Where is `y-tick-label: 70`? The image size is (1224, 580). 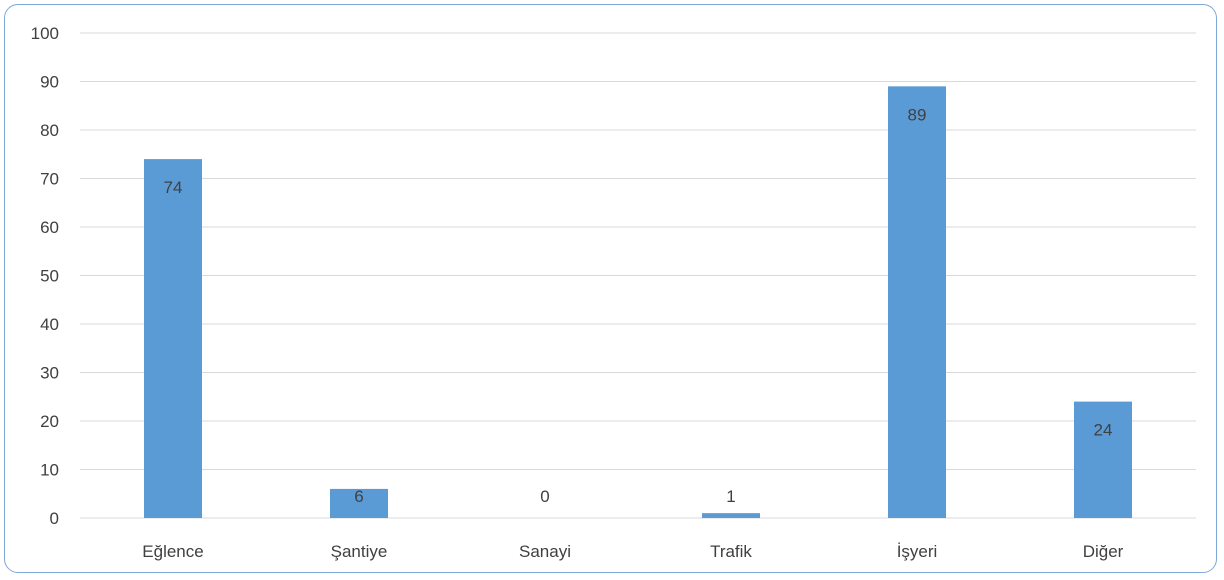 y-tick-label: 70 is located at coordinates (49, 179).